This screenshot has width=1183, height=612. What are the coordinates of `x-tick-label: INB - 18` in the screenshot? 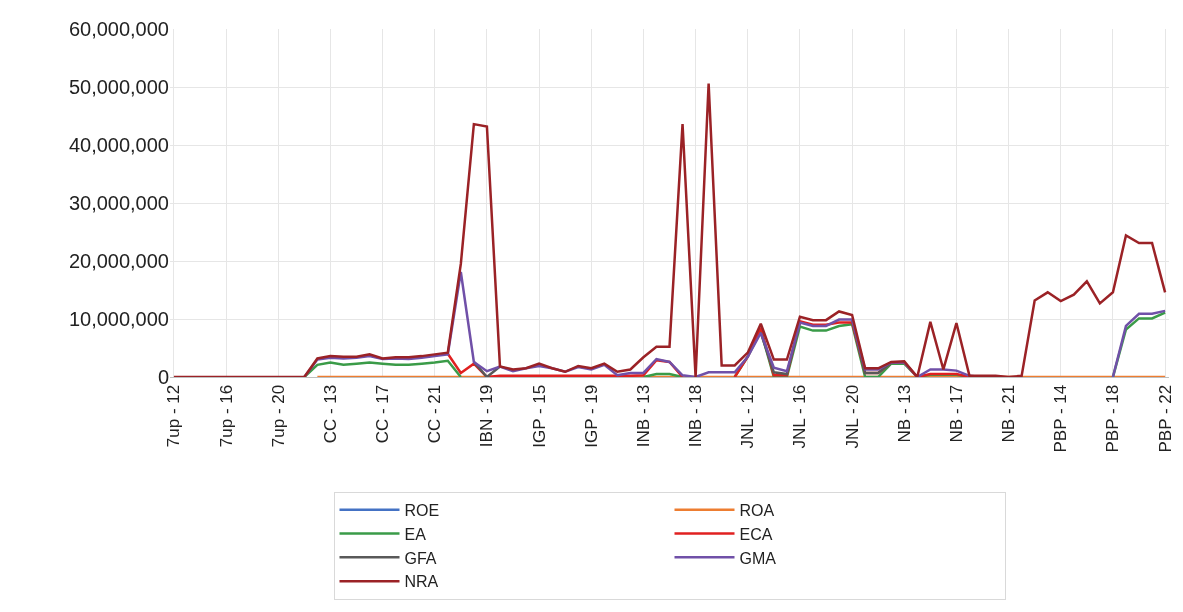 It's located at (696, 416).